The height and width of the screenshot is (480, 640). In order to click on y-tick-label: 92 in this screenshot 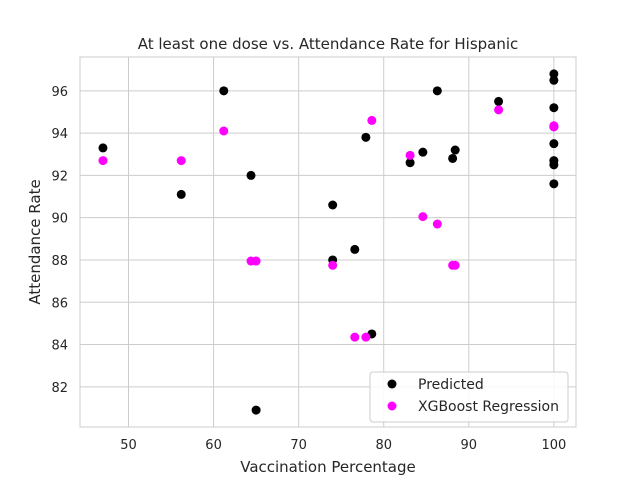, I will do `click(59, 176)`.